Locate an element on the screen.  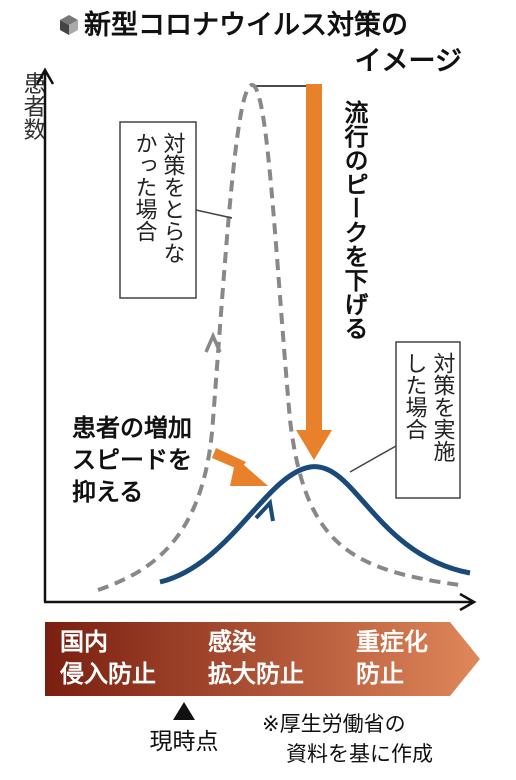
label-box-with-measures is located at coordinates (428, 420).